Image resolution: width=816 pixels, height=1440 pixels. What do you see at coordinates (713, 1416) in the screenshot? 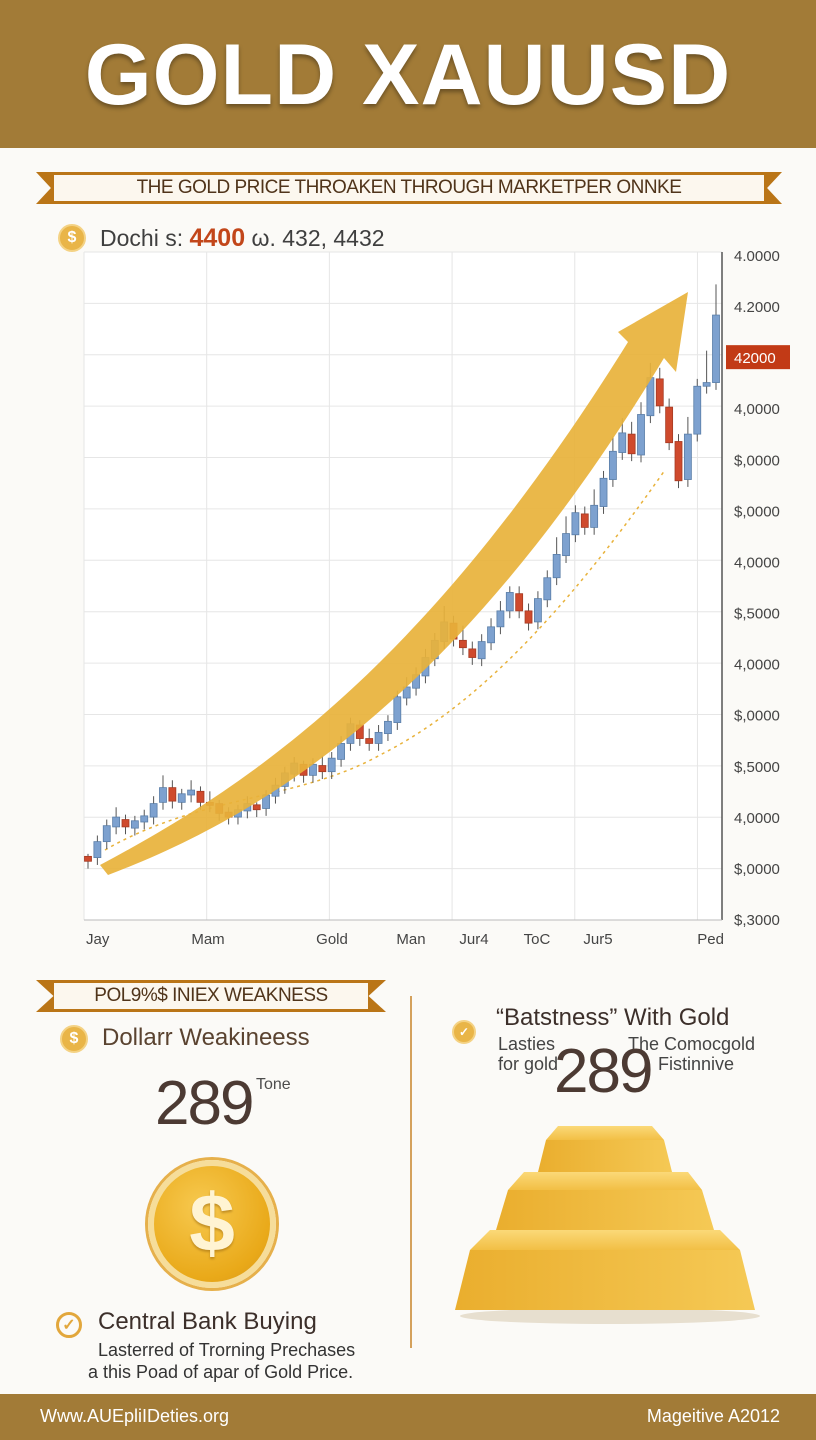
I see `footer-credit: Mageitive A2012` at bounding box center [713, 1416].